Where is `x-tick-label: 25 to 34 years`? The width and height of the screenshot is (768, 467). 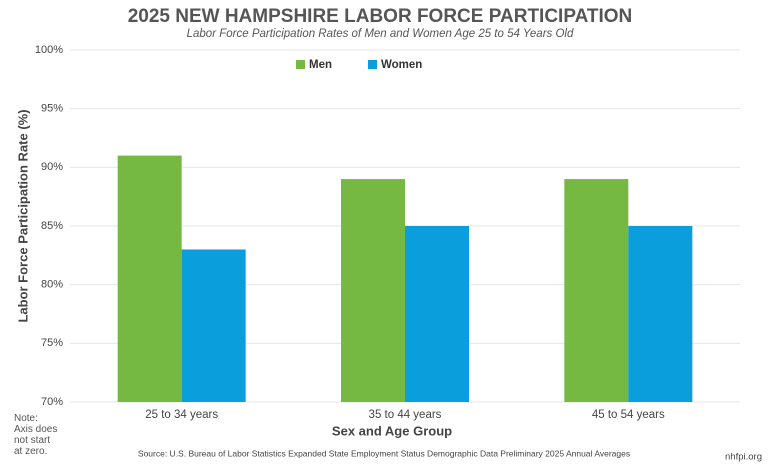
x-tick-label: 25 to 34 years is located at coordinates (181, 415).